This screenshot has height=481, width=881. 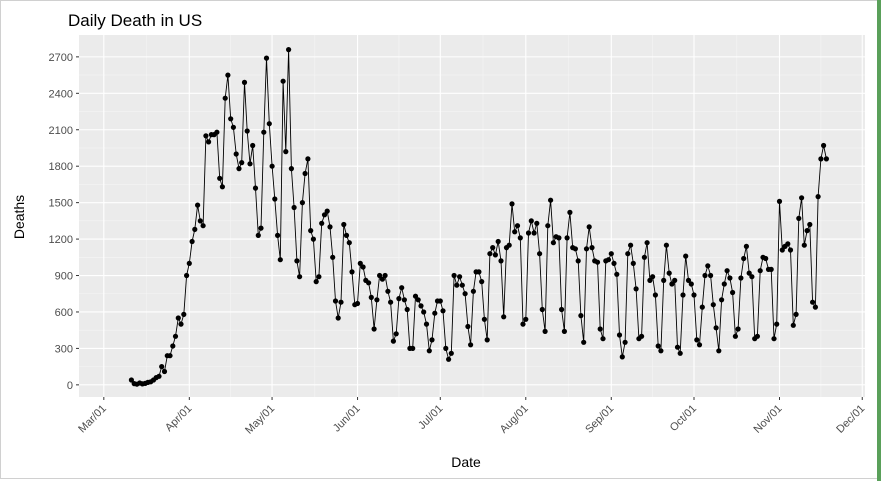 What do you see at coordinates (64, 313) in the screenshot?
I see `y-tick-label: 600` at bounding box center [64, 313].